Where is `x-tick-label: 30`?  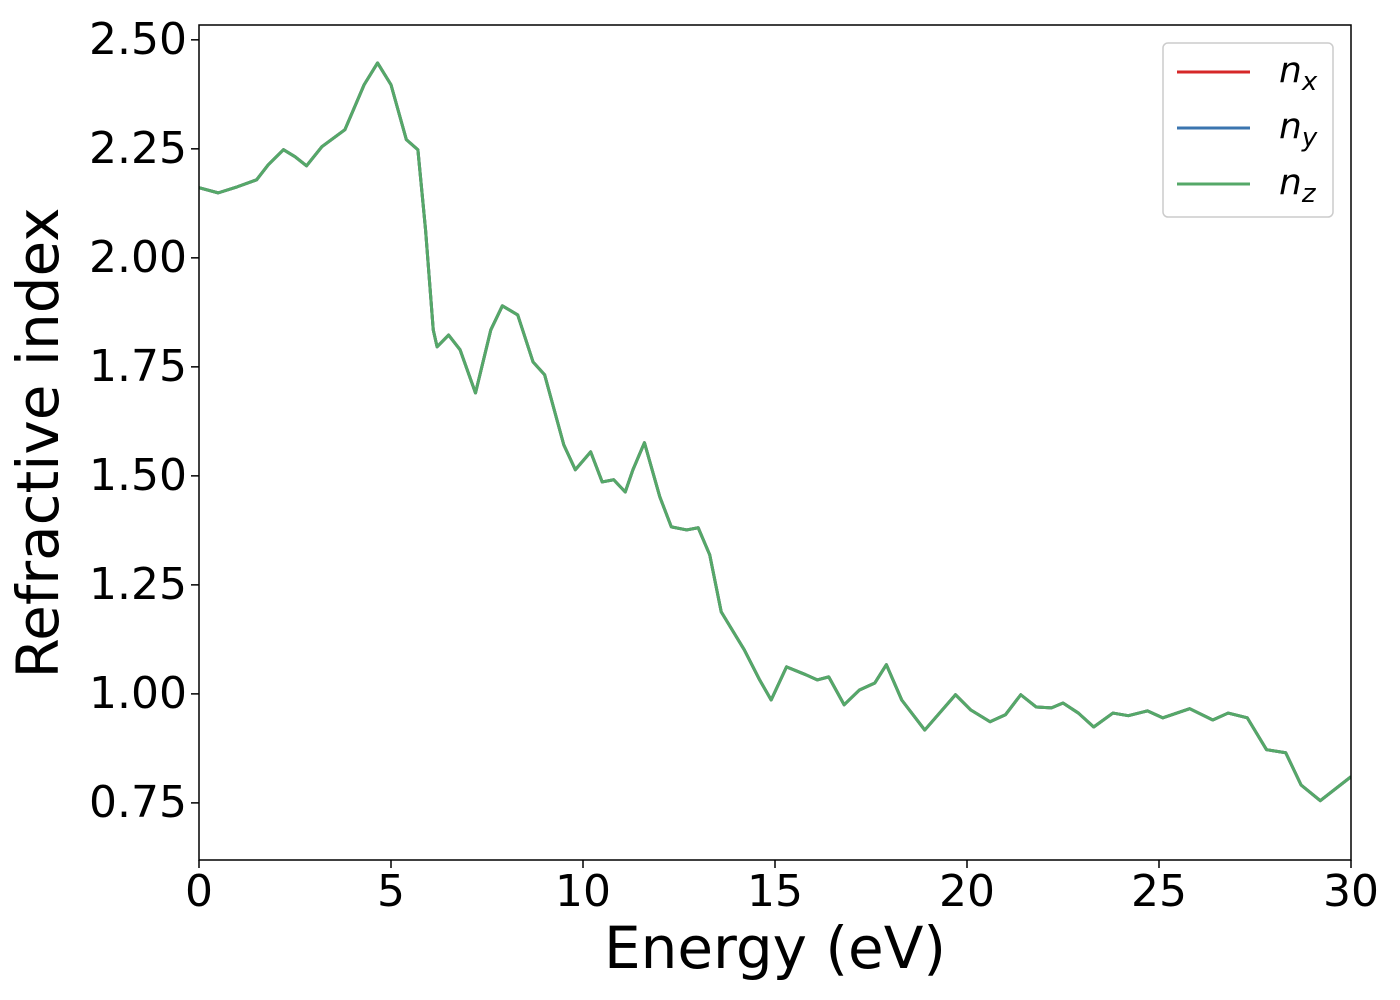 x-tick-label: 30 is located at coordinates (1351, 891).